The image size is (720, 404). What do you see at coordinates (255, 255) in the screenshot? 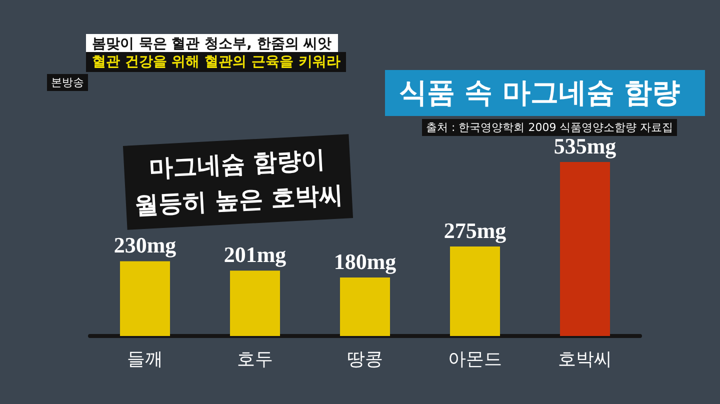
I see `data-label: 201mg` at bounding box center [255, 255].